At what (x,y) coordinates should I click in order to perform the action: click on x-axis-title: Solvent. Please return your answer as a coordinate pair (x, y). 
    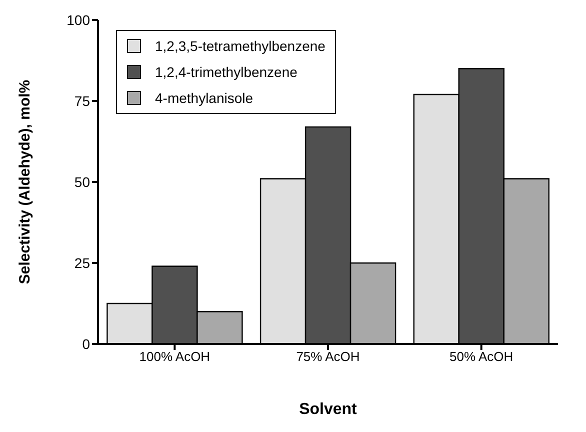
    Looking at the image, I should click on (328, 409).